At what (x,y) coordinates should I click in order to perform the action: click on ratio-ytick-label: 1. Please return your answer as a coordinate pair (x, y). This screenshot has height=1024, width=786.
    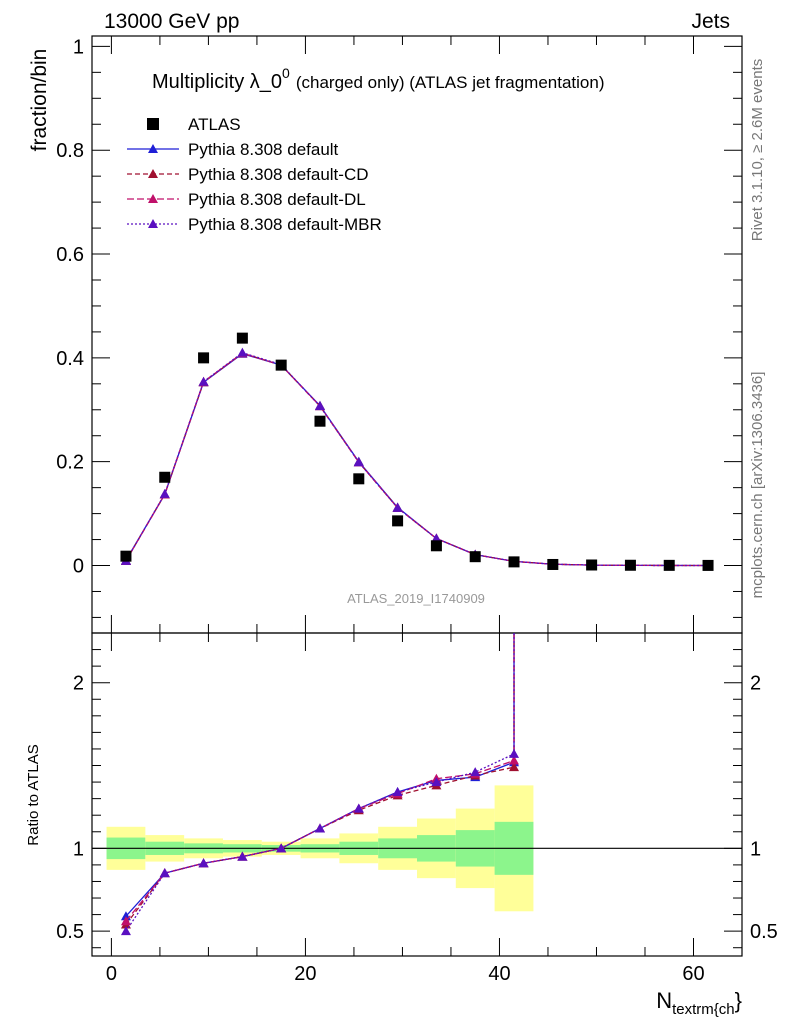
    Looking at the image, I should click on (78, 849).